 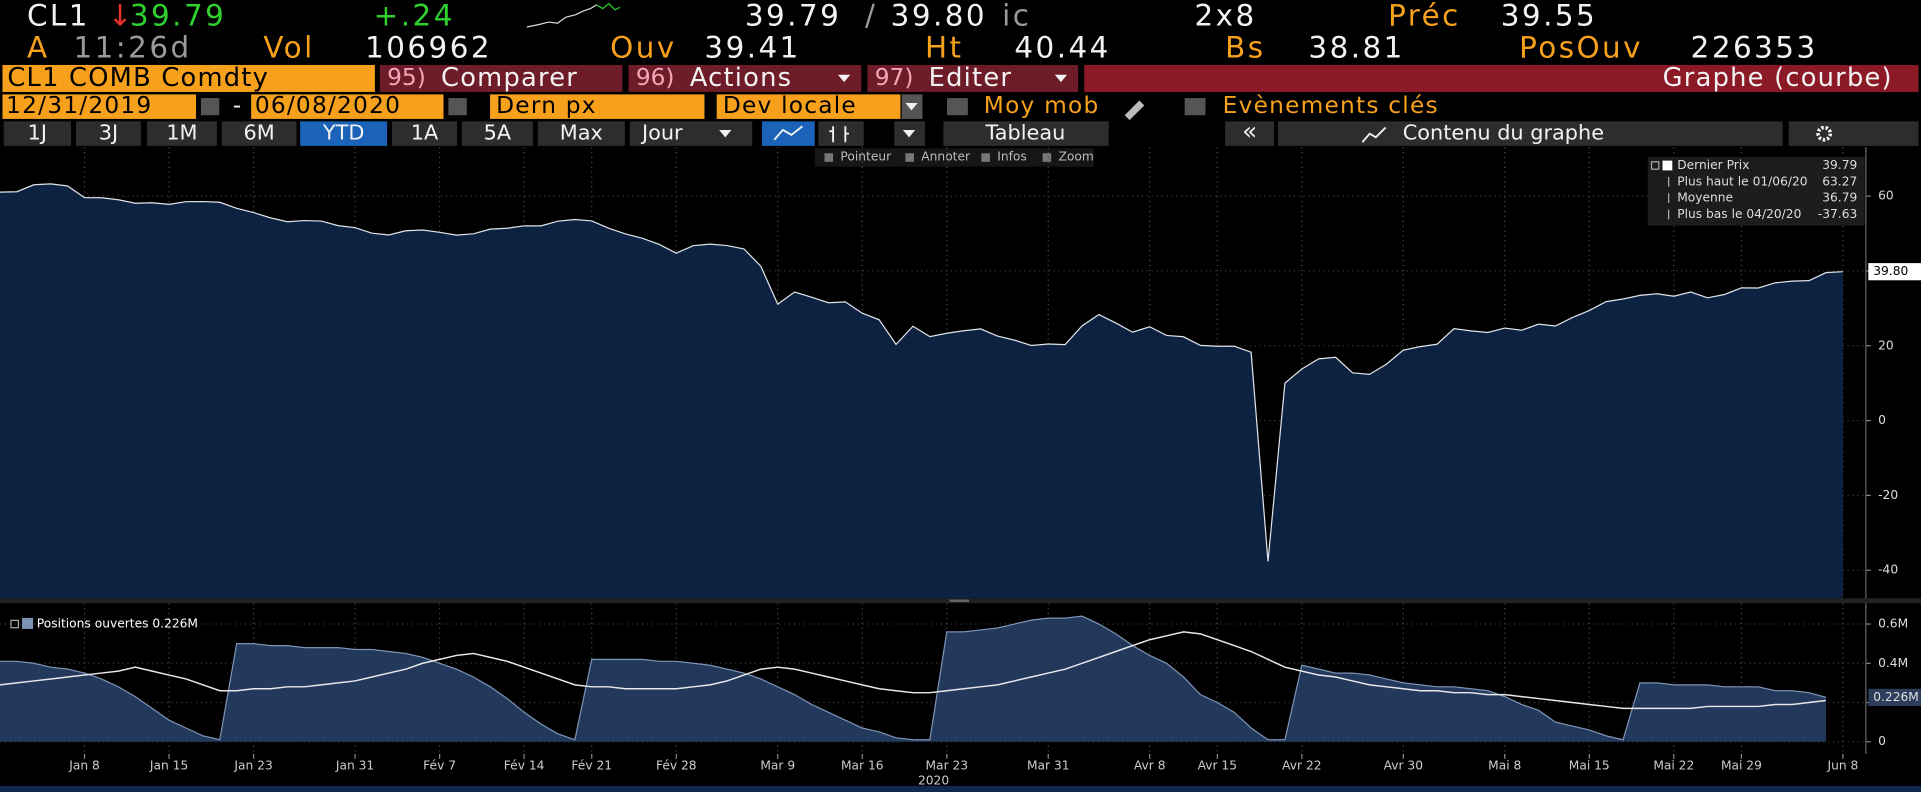 What do you see at coordinates (913, 670) in the screenshot?
I see `series-line` at bounding box center [913, 670].